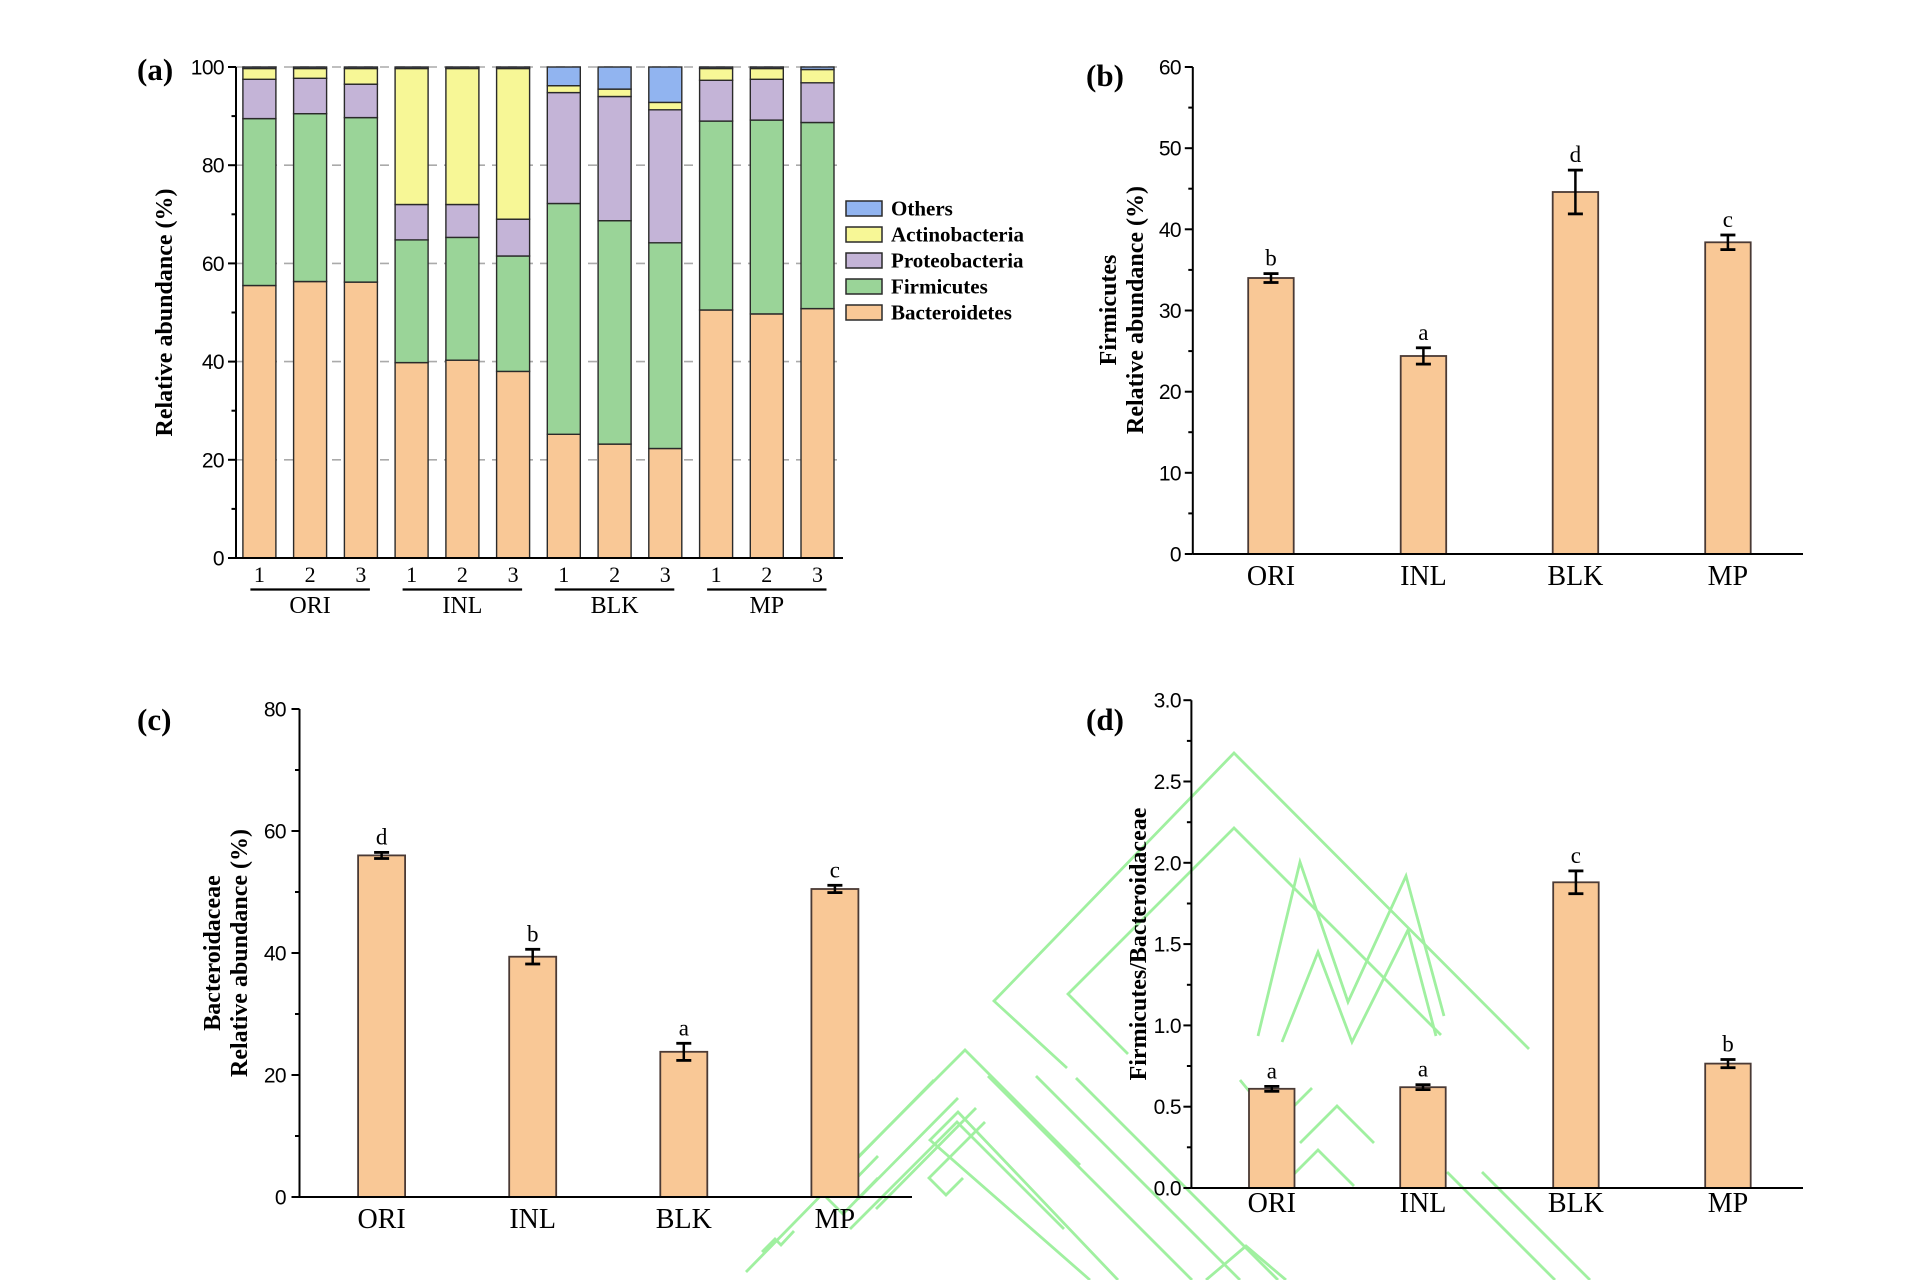 Image resolution: width=1920 pixels, height=1280 pixels. I want to click on svg-text: 2.5, so click(1167, 782).